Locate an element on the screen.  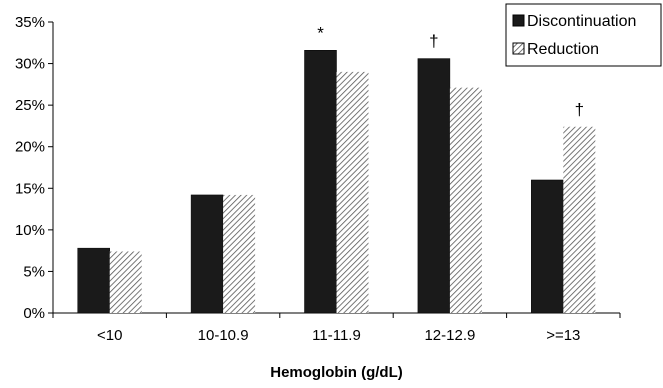
y-tick-label: 25% is located at coordinates (30, 105).